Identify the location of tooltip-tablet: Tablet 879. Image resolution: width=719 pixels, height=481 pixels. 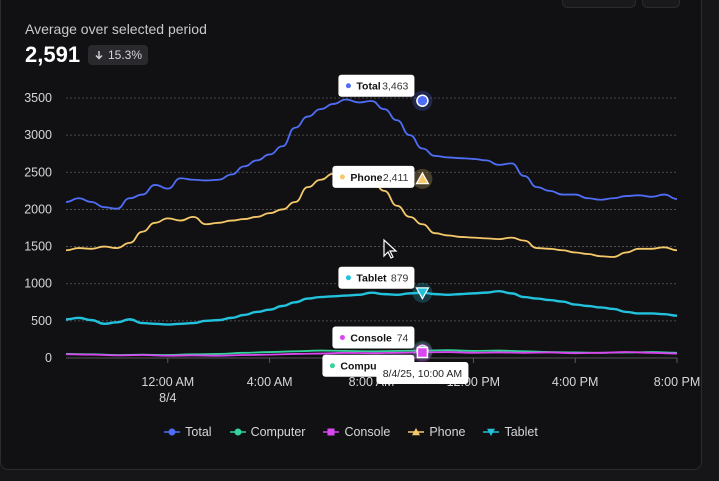
(376, 277).